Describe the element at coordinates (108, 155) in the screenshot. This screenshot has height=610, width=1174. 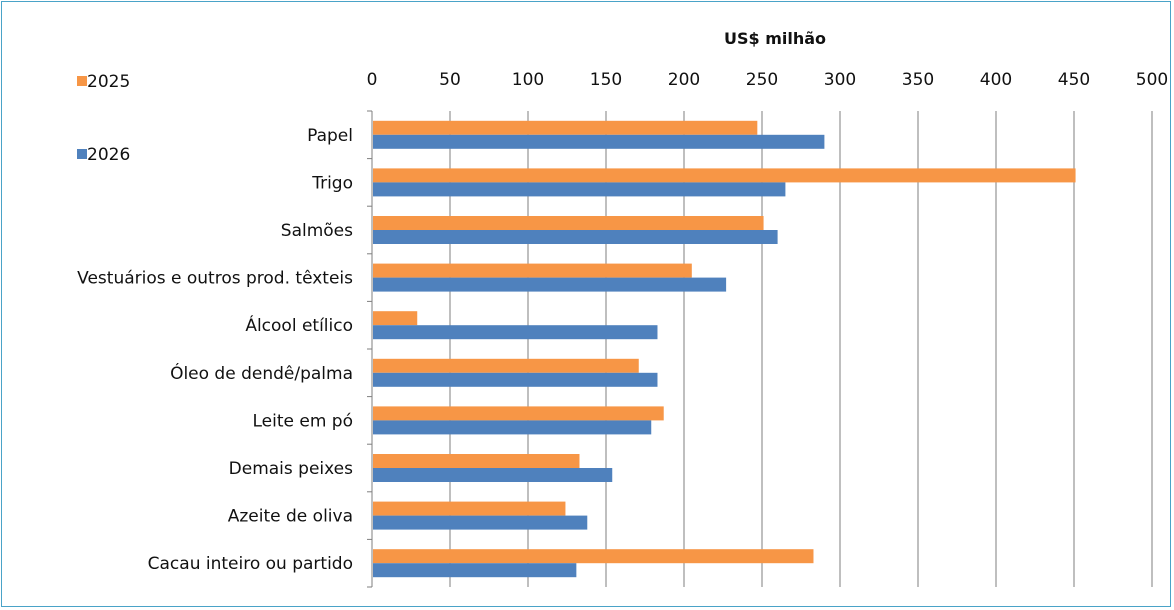
I see `legend-label-2026: 2026` at that location.